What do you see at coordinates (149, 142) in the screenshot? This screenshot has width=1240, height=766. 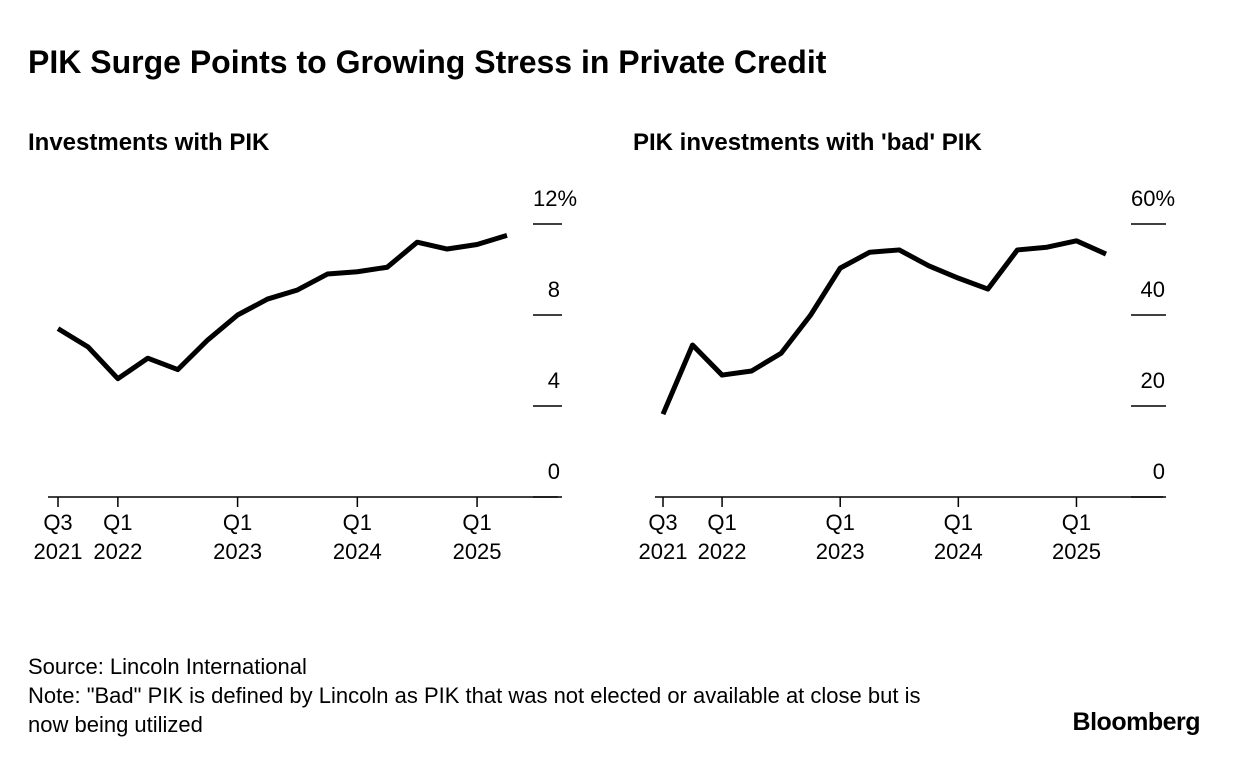 I see `chart-title: Investments with PIK` at bounding box center [149, 142].